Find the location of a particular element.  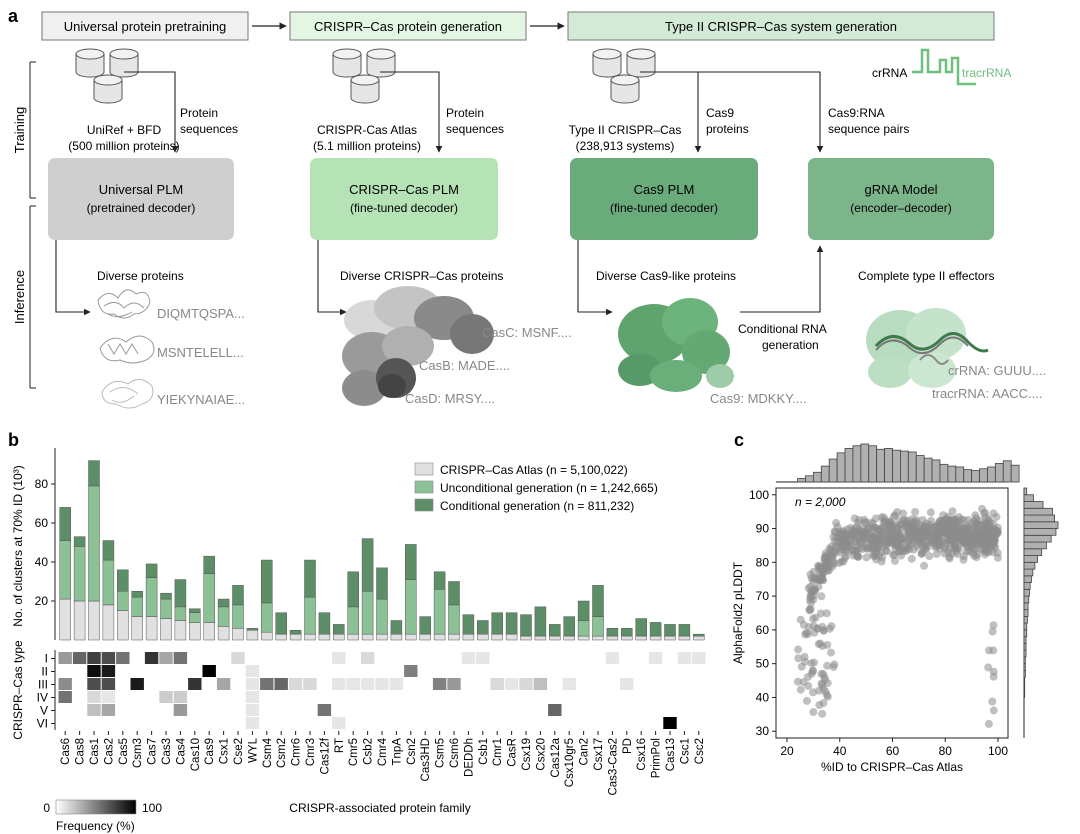

bar-Cas7-unconditional is located at coordinates (151, 597).